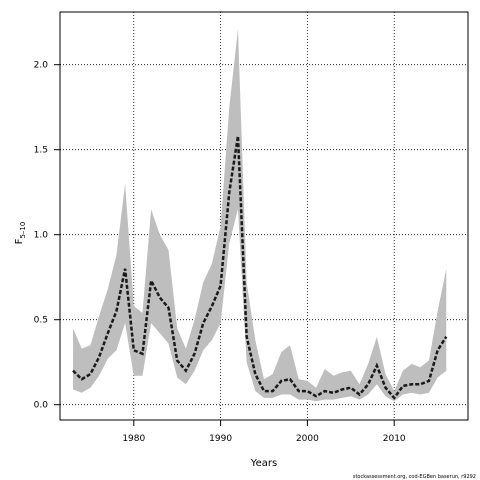 The height and width of the screenshot is (480, 480). I want to click on y-axis-label: F5–10, so click(20, 233).